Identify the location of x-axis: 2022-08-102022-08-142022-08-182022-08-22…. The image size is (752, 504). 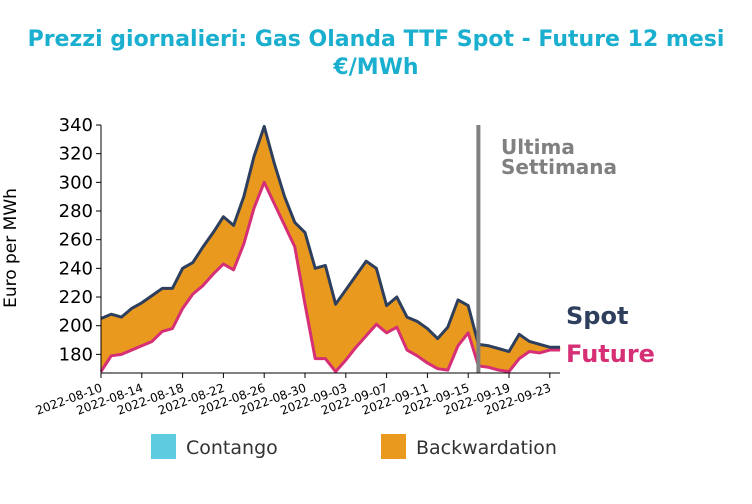
(297, 395).